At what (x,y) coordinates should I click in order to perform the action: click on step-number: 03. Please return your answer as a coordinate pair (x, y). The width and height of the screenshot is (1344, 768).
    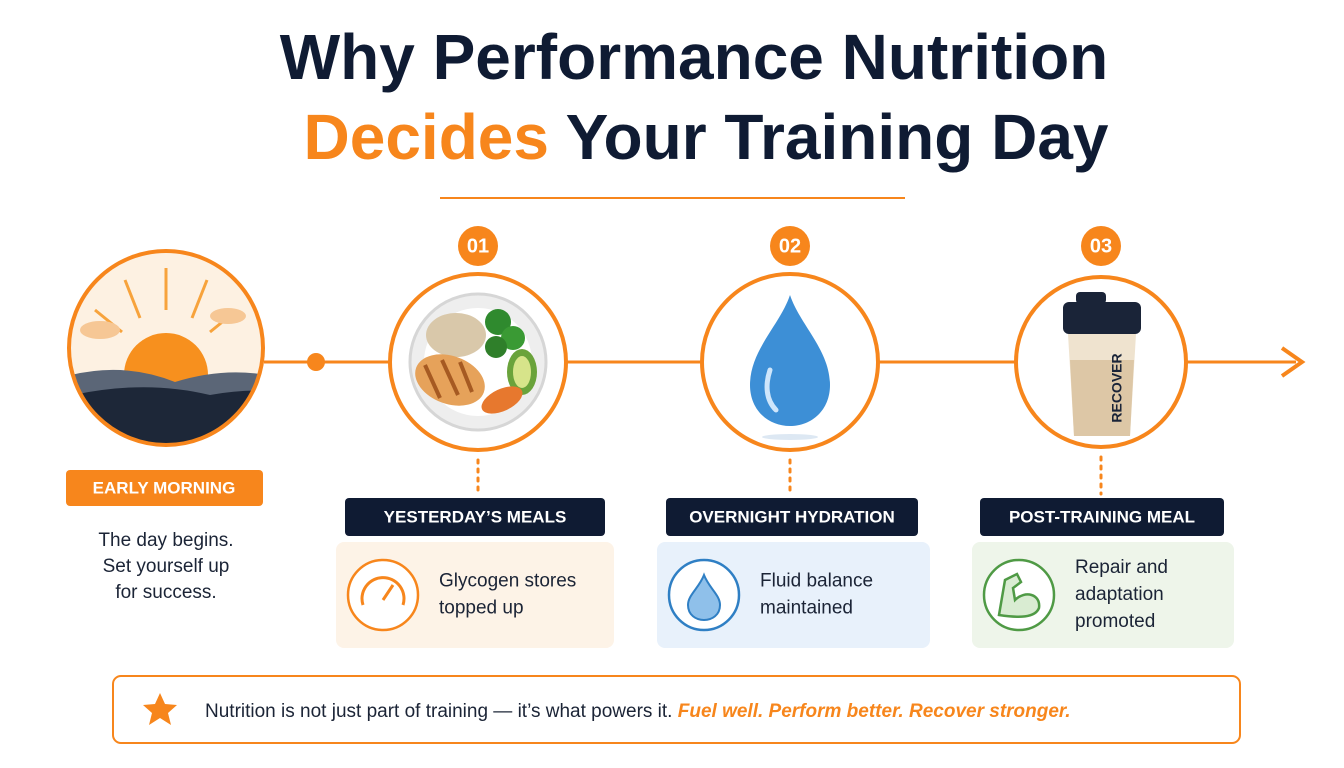
    Looking at the image, I should click on (1101, 246).